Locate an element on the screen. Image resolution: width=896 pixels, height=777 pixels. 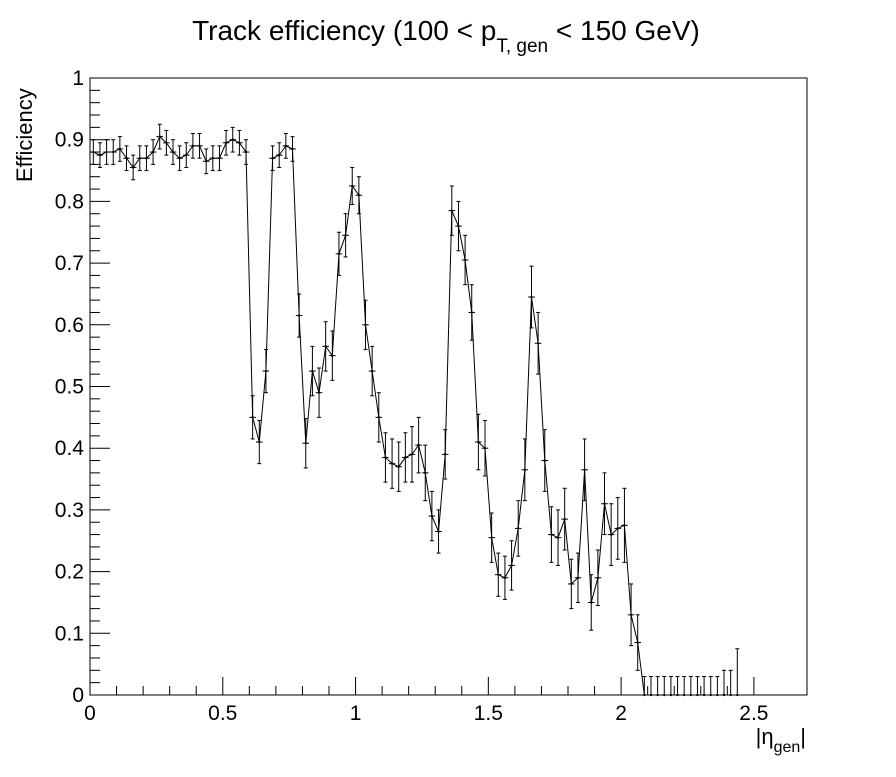
x-tick-label: 1 is located at coordinates (356, 713).